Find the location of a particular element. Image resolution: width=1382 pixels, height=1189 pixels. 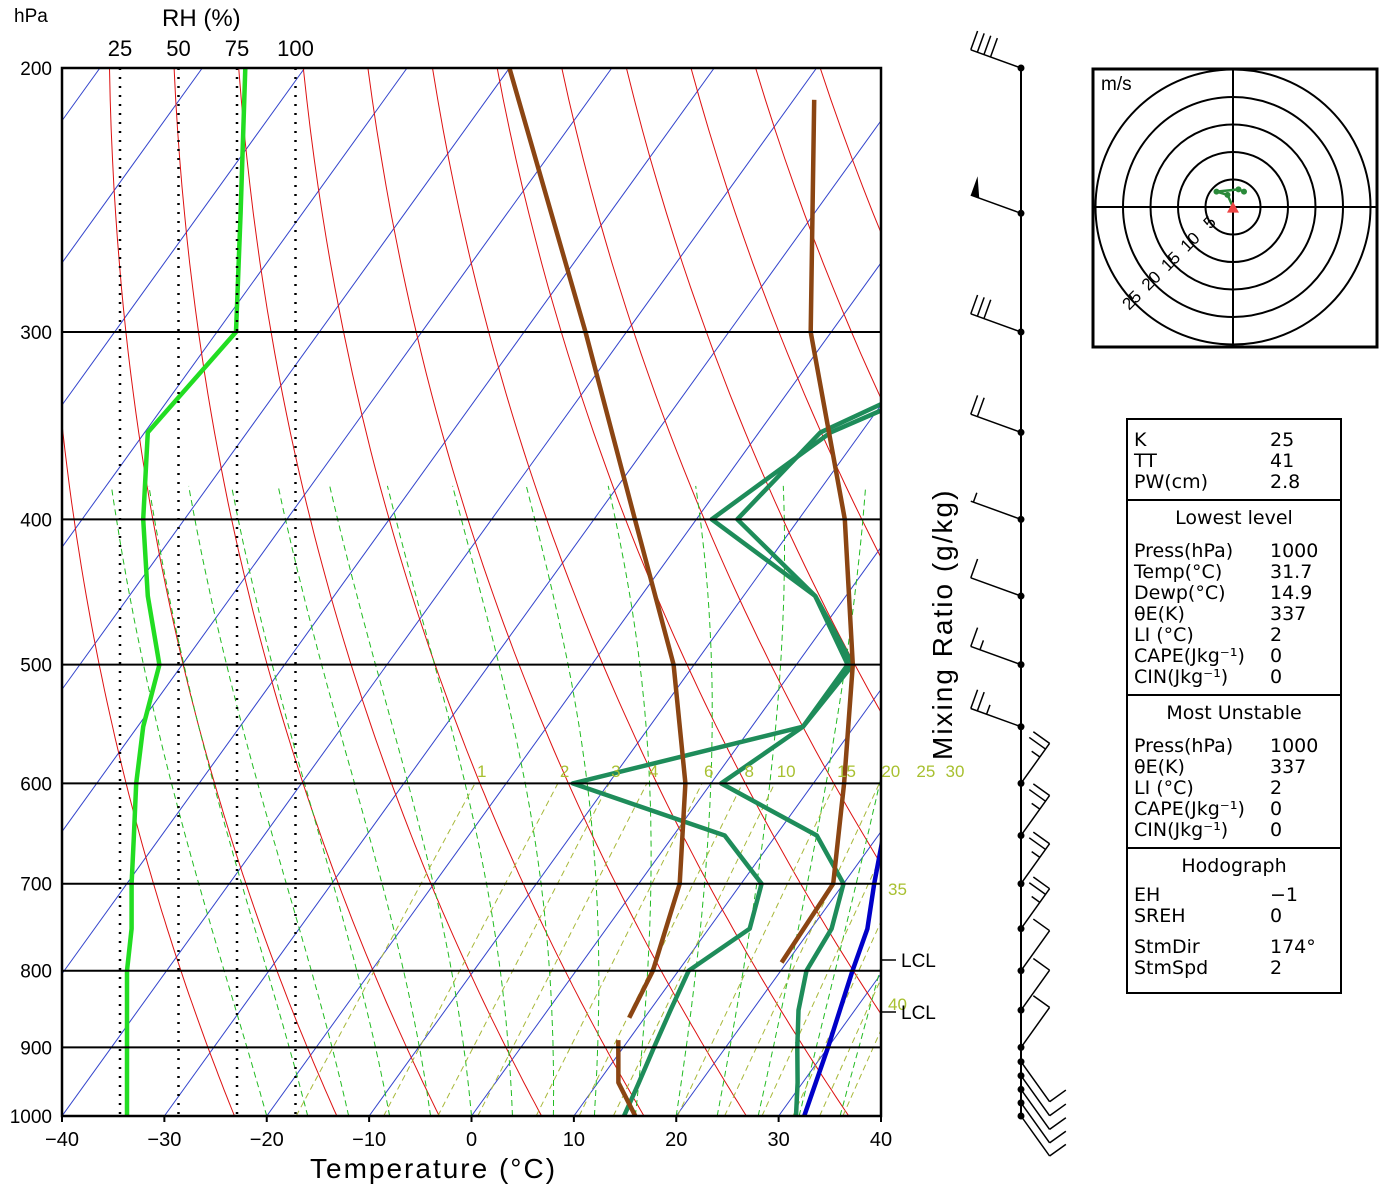

index-row: θE(K) 337 is located at coordinates (1234, 767).